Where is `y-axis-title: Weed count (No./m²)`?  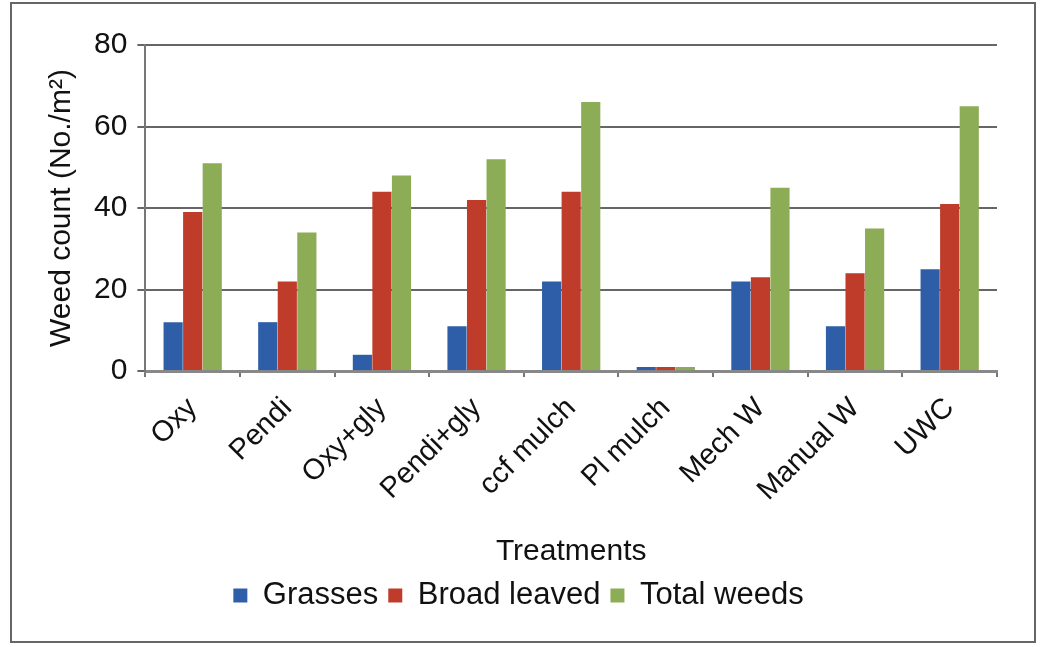
y-axis-title: Weed count (No./m²) is located at coordinates (60, 208).